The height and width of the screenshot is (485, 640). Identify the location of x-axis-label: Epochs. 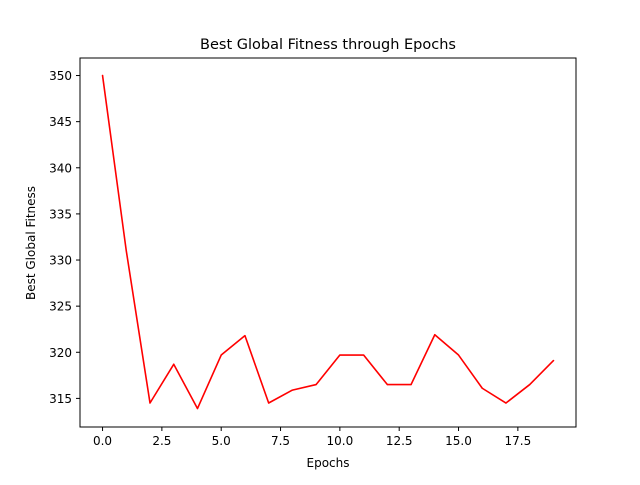
(328, 463).